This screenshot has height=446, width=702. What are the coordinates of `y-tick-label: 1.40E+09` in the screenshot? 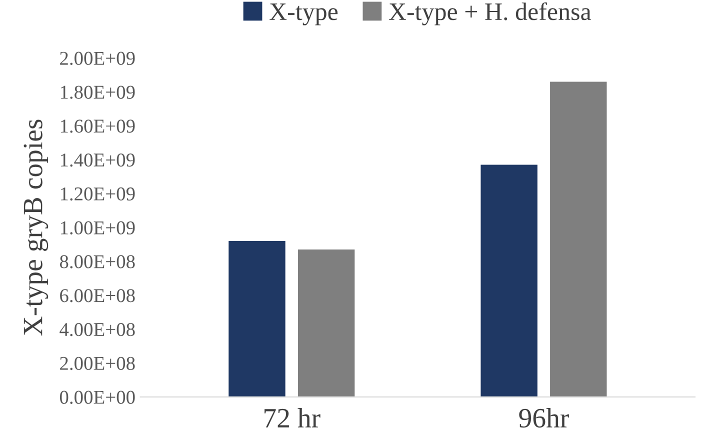 It's located at (97, 160).